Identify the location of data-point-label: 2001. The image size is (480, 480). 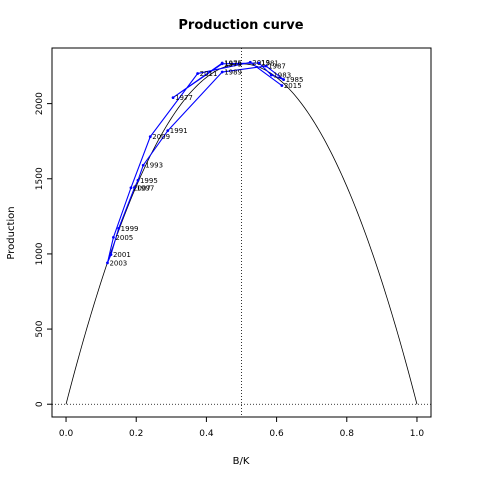
(122, 255).